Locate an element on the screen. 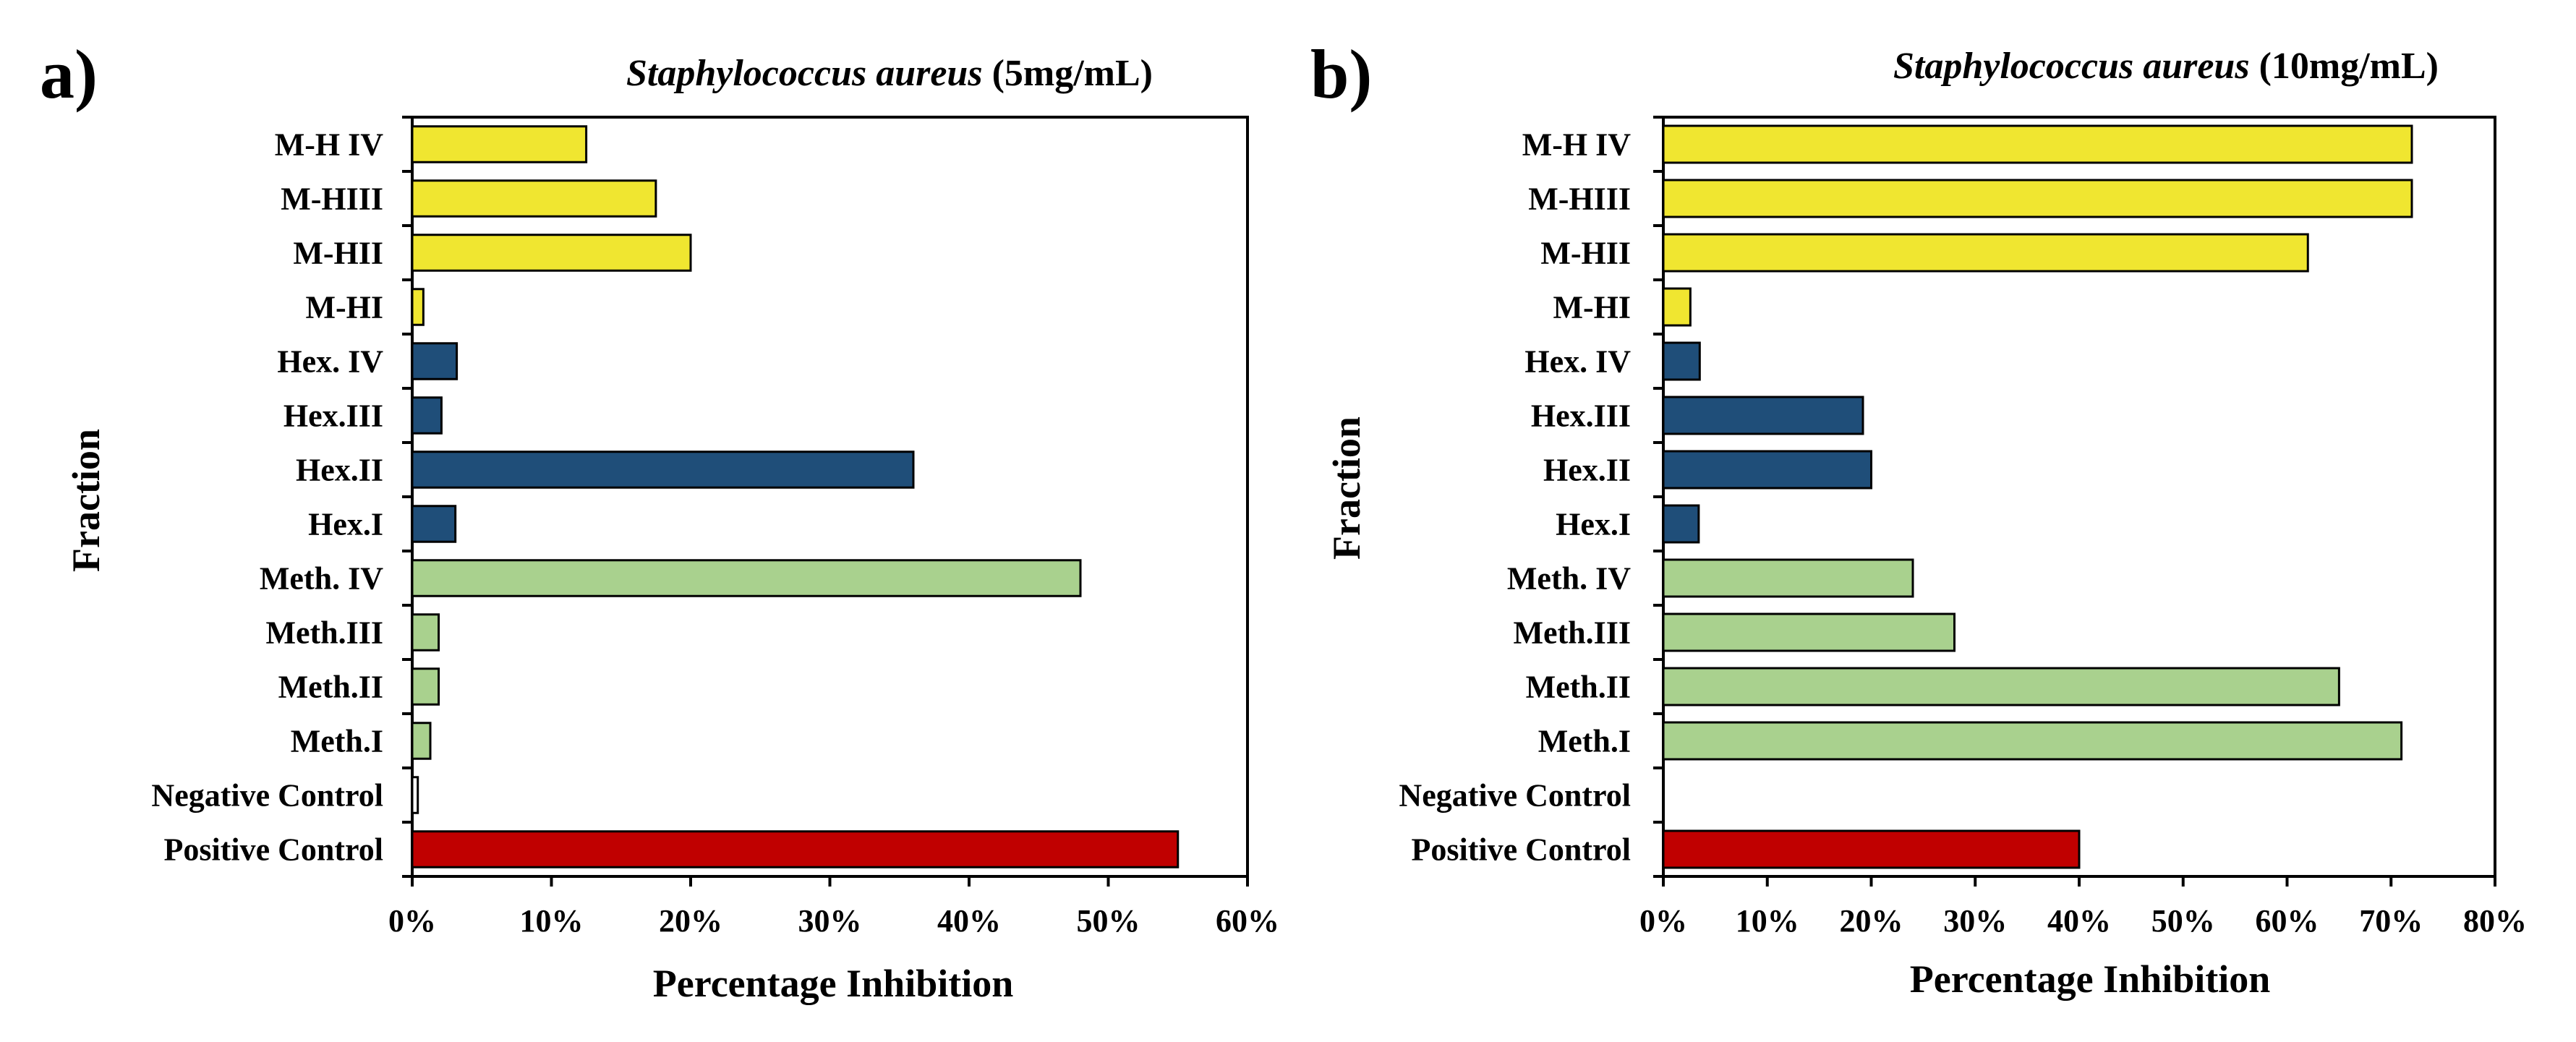 The image size is (2576, 1042). panel-label-a: a) is located at coordinates (69, 74).